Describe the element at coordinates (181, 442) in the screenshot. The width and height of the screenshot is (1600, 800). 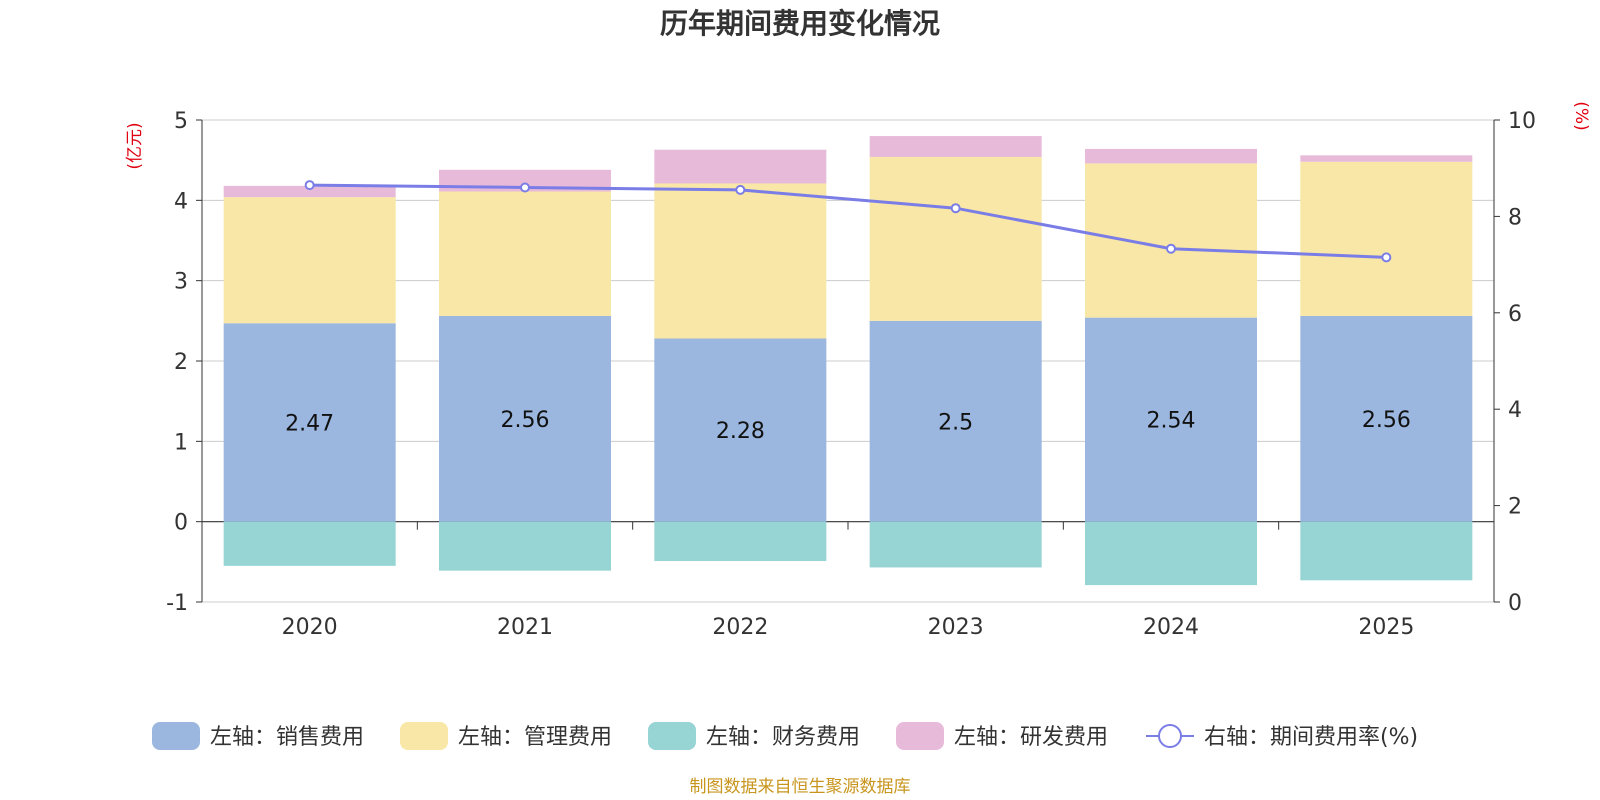
I see `left-tick-label: 1` at that location.